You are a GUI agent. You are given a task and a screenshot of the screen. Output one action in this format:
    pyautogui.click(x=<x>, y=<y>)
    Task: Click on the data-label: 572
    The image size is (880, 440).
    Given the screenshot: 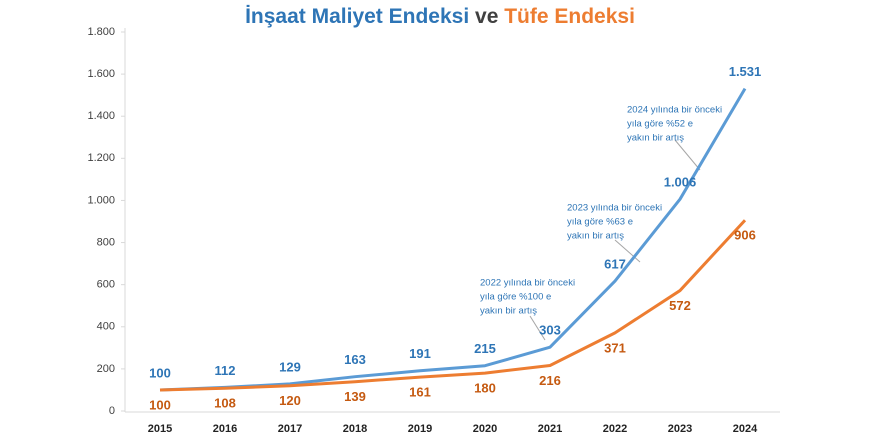 What is the action you would take?
    pyautogui.click(x=680, y=305)
    